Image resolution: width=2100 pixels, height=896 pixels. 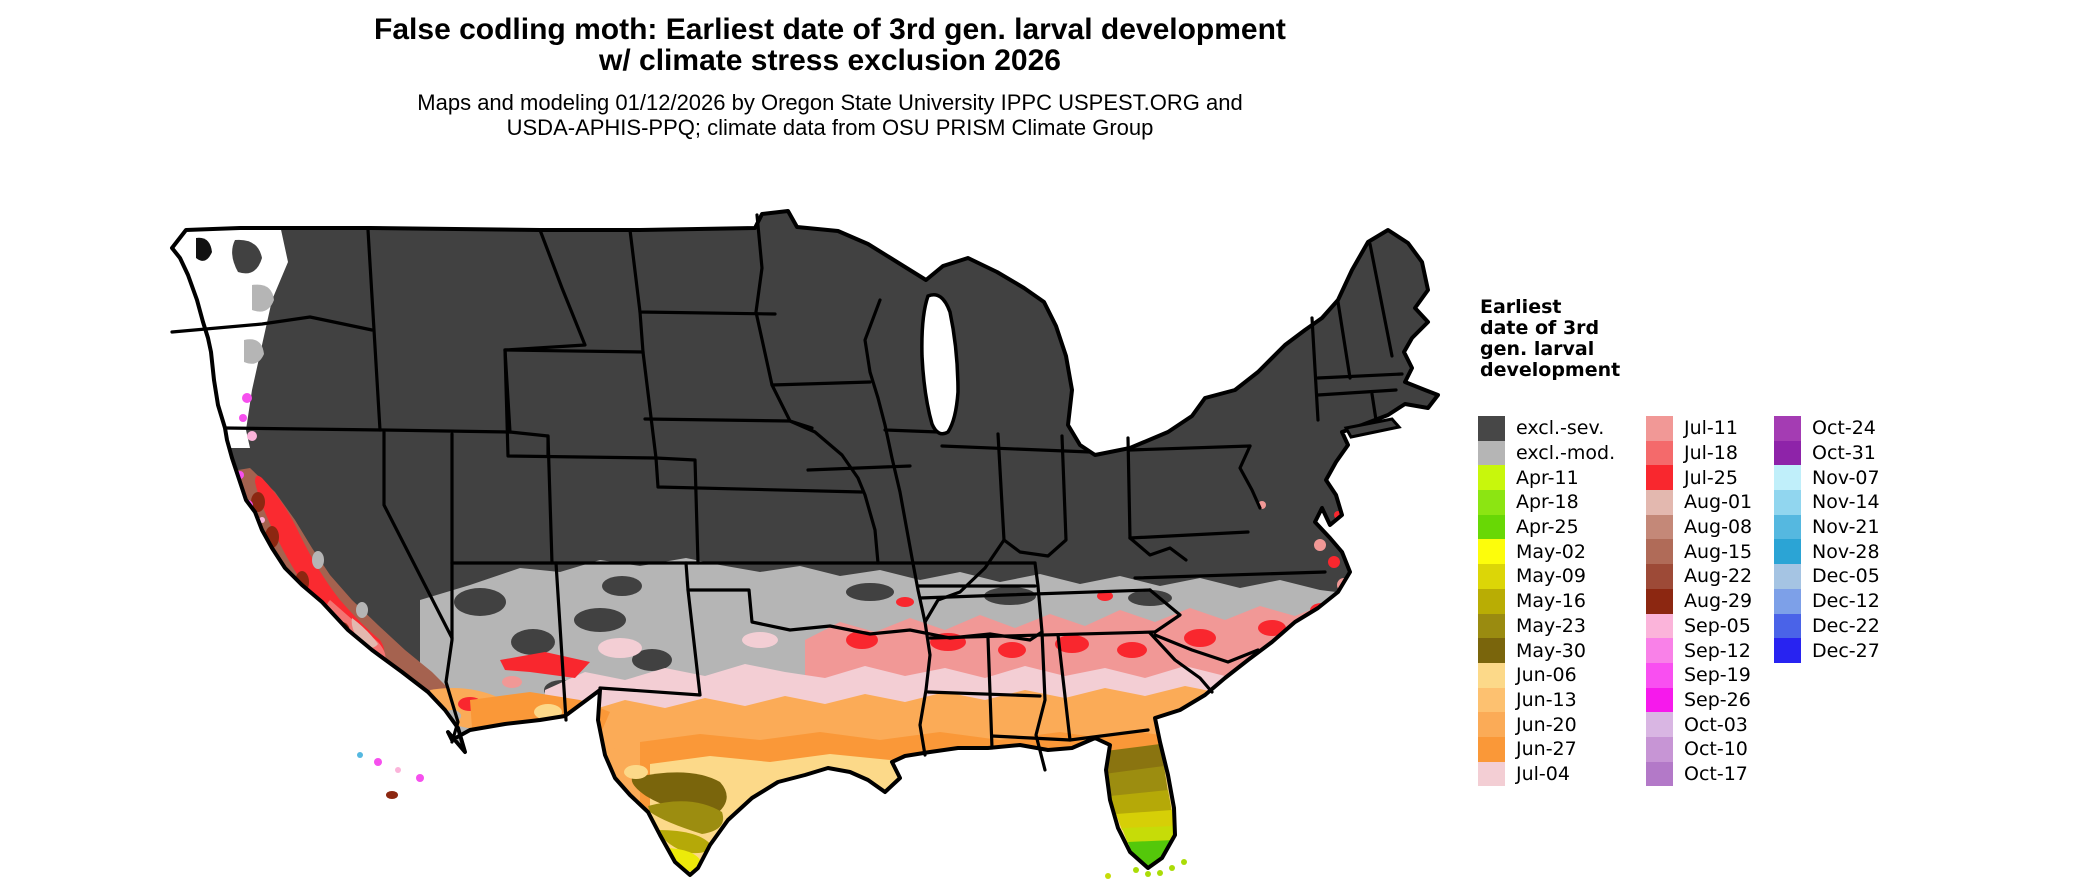 What do you see at coordinates (1718, 527) in the screenshot?
I see `legend-label: Aug-08` at bounding box center [1718, 527].